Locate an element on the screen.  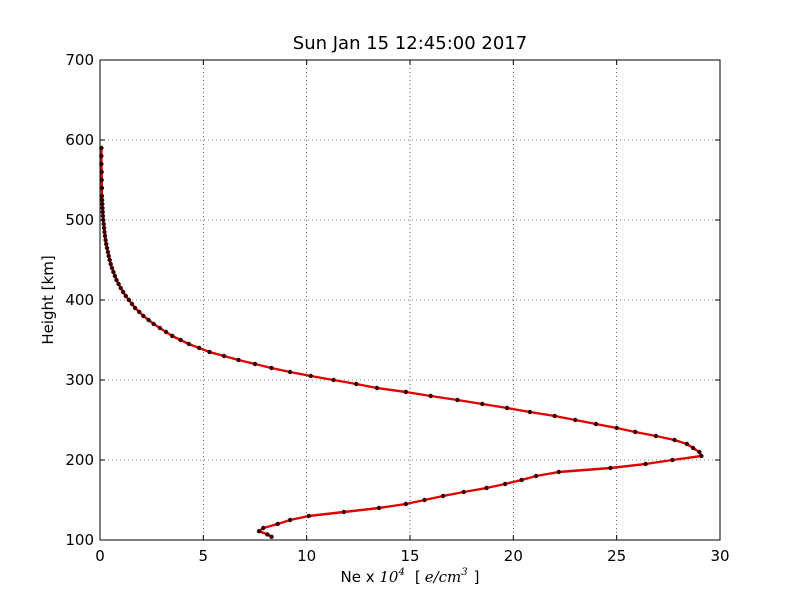
y-tick-label: 400 is located at coordinates (79, 300).